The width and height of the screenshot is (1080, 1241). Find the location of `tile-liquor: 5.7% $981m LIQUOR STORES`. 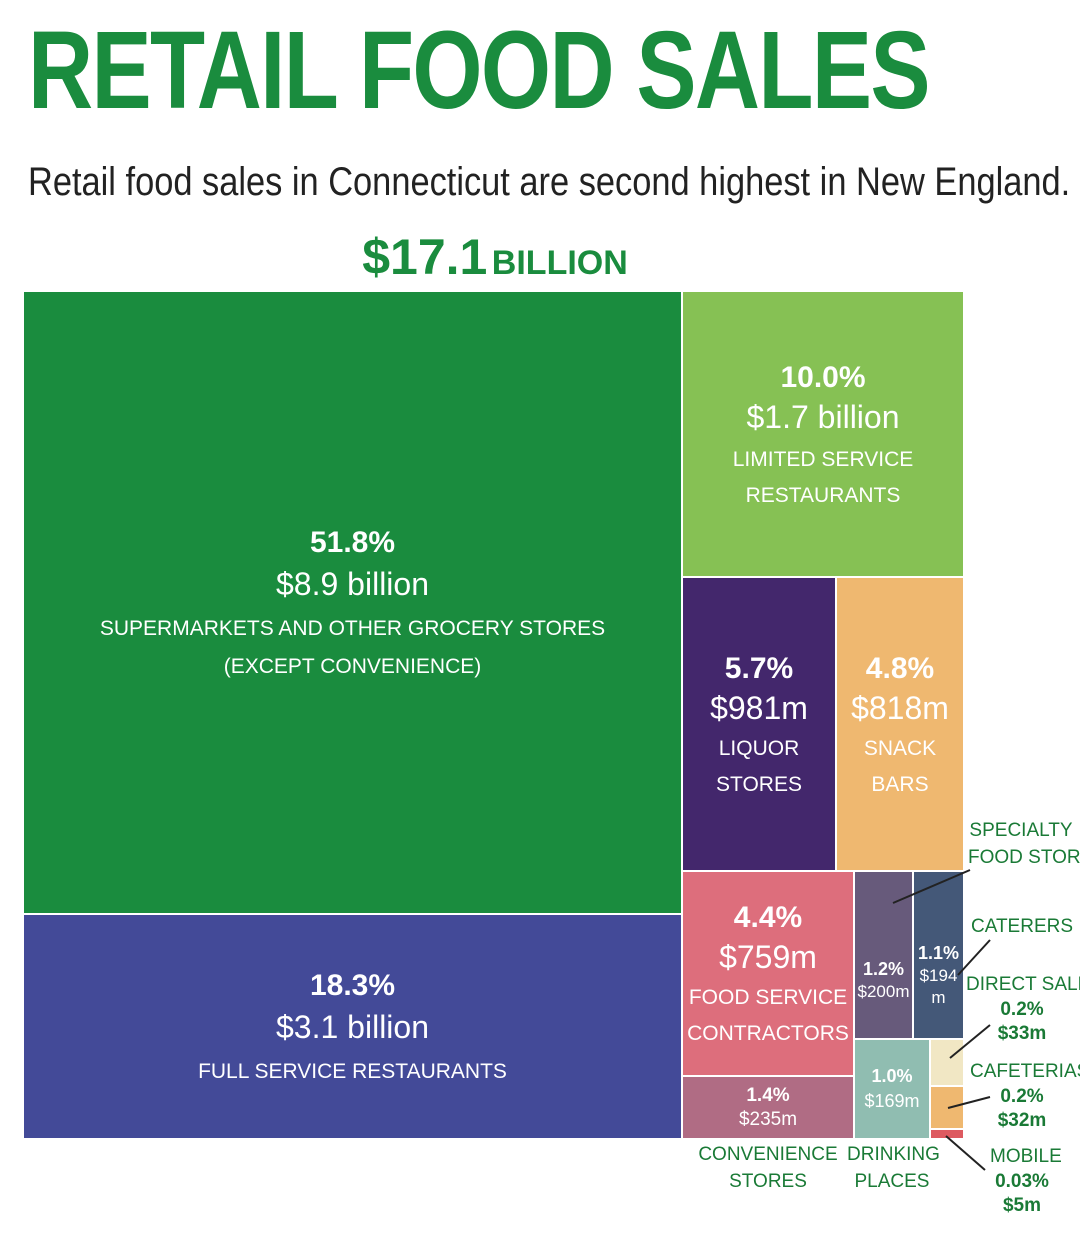

tile-liquor: 5.7% $981m LIQUOR STORES is located at coordinates (759, 724).